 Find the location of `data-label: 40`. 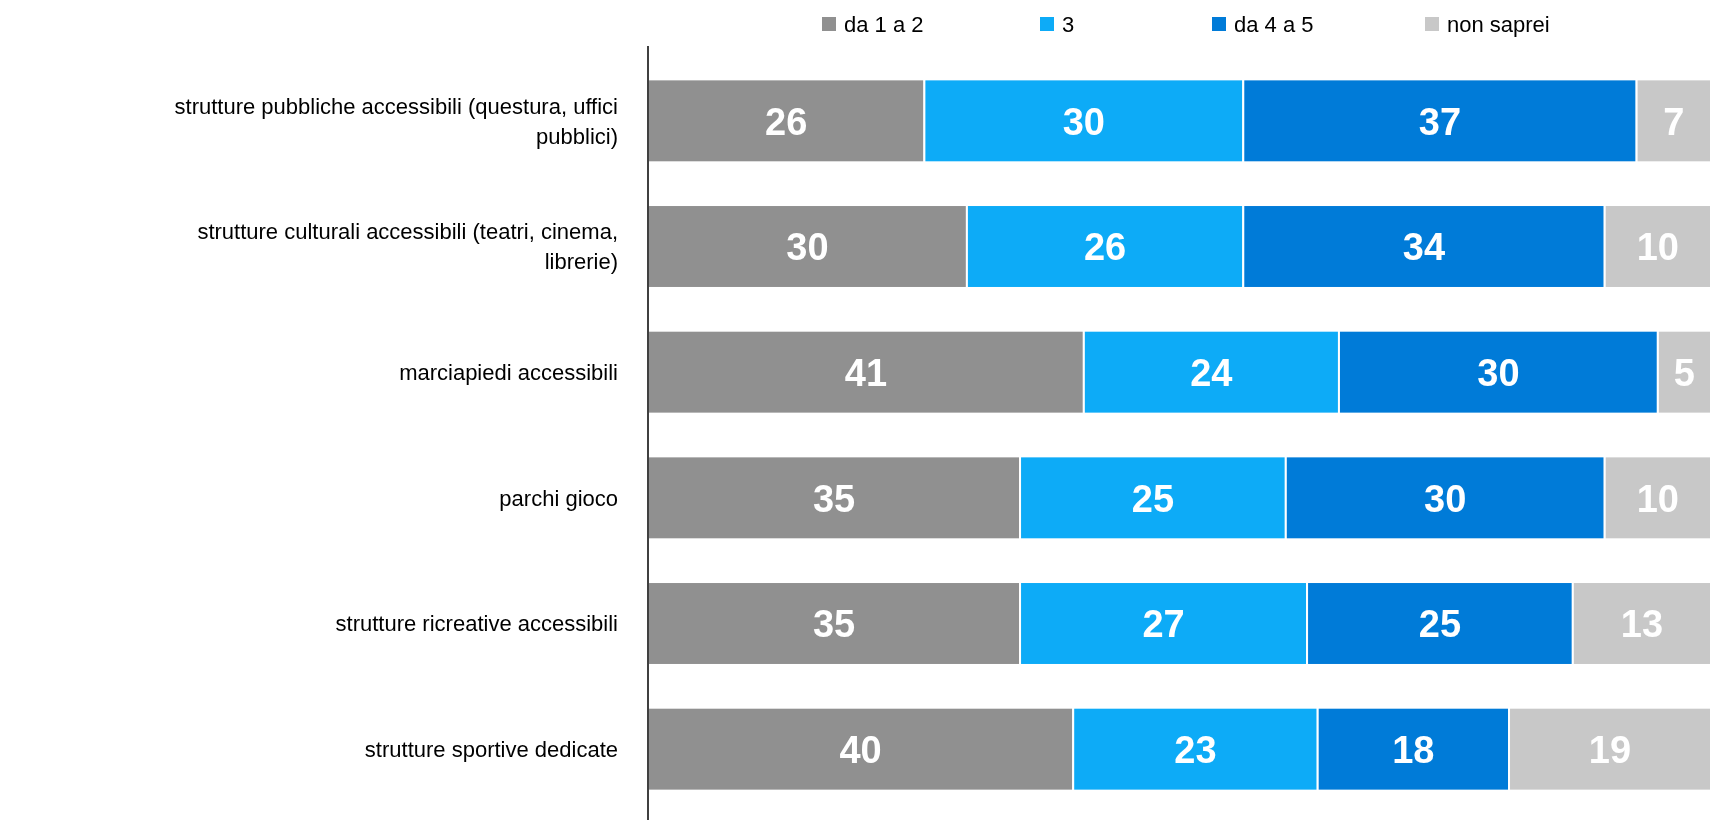

data-label: 40 is located at coordinates (860, 749).